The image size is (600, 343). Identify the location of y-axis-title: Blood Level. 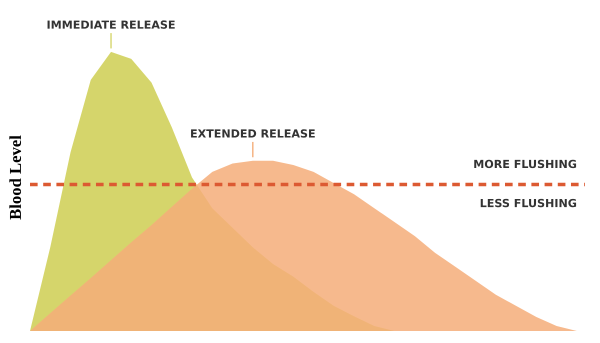
(15, 177).